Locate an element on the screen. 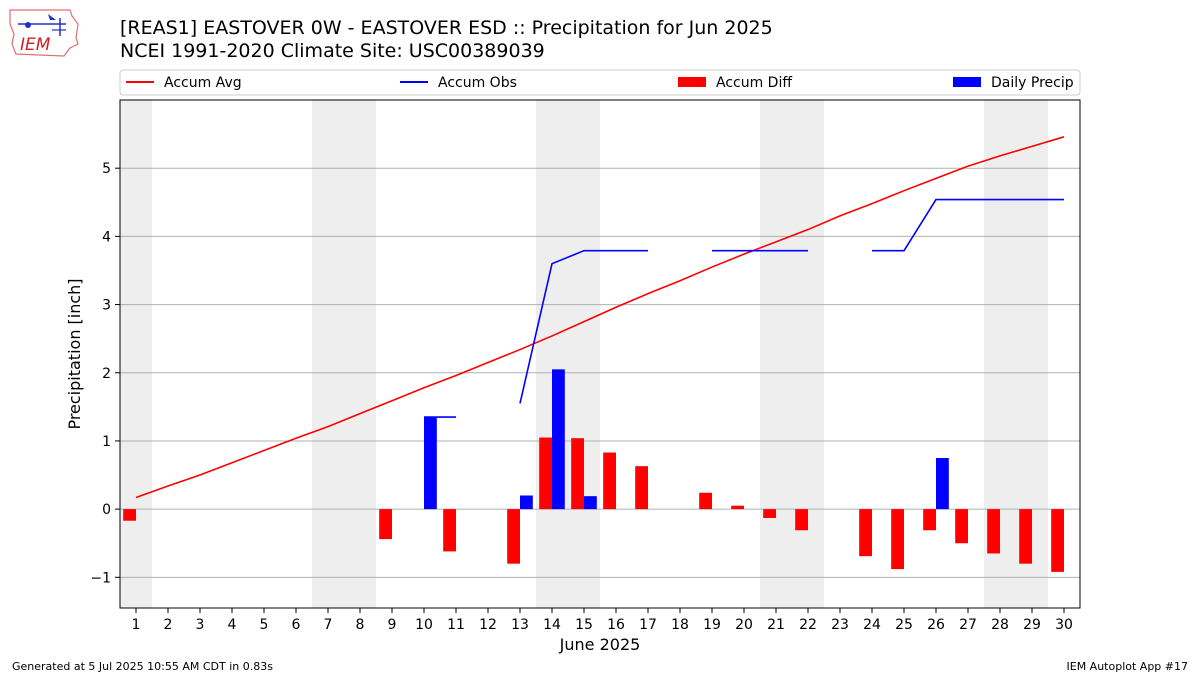  x-tick-label: 29 is located at coordinates (1032, 625).